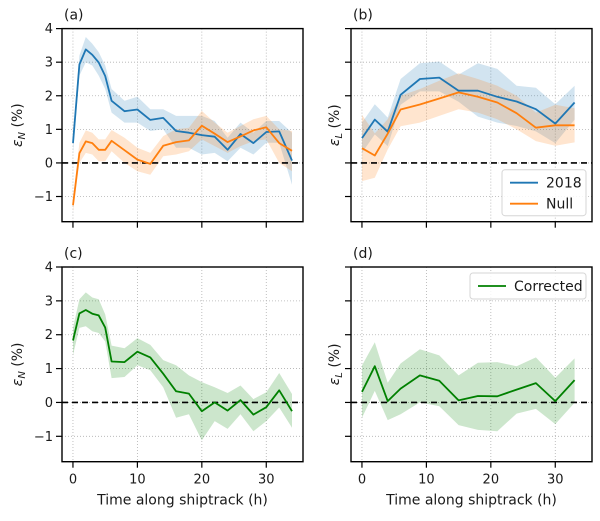 The width and height of the screenshot is (600, 521). Describe the element at coordinates (548, 287) in the screenshot. I see `legend-entry-label: Corrected` at that location.